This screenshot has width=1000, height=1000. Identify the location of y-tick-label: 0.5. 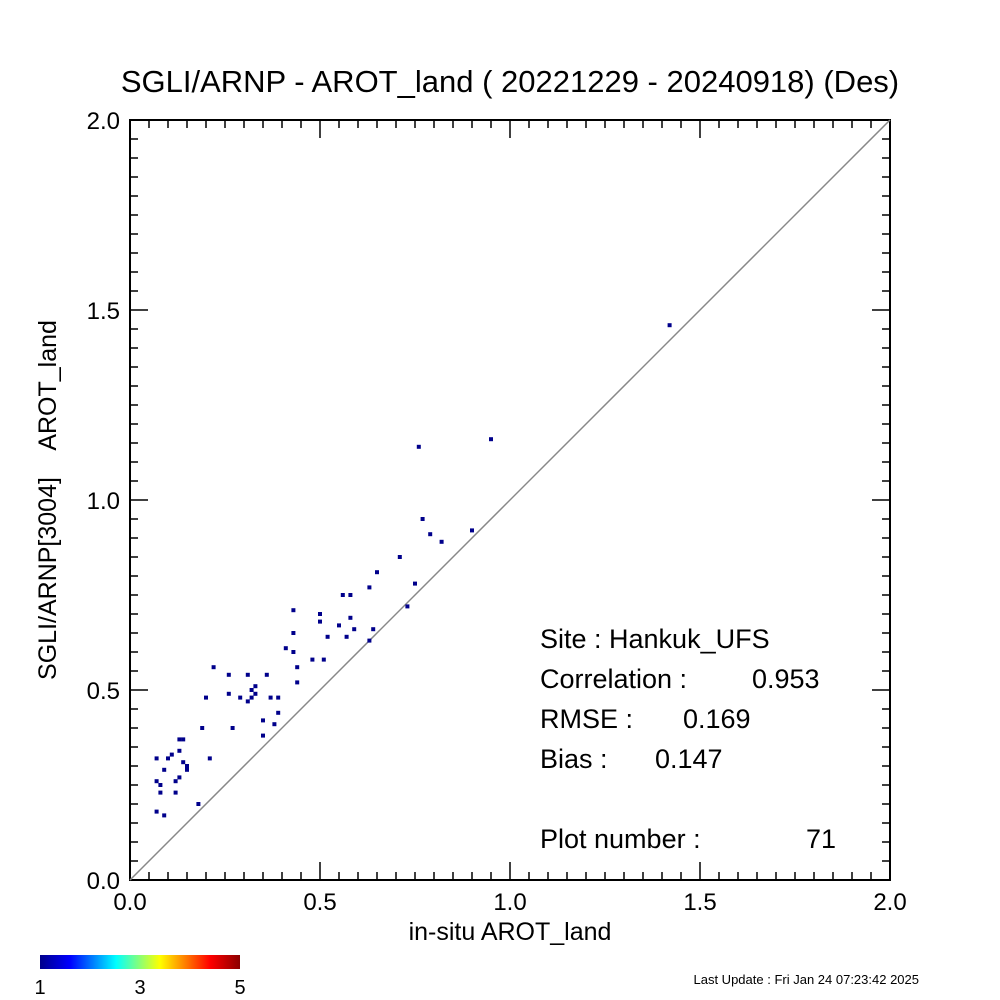
(103, 691).